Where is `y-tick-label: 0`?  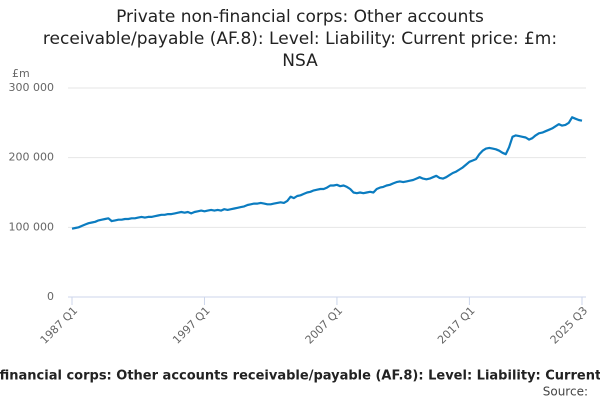 y-tick-label: 0 is located at coordinates (50, 296).